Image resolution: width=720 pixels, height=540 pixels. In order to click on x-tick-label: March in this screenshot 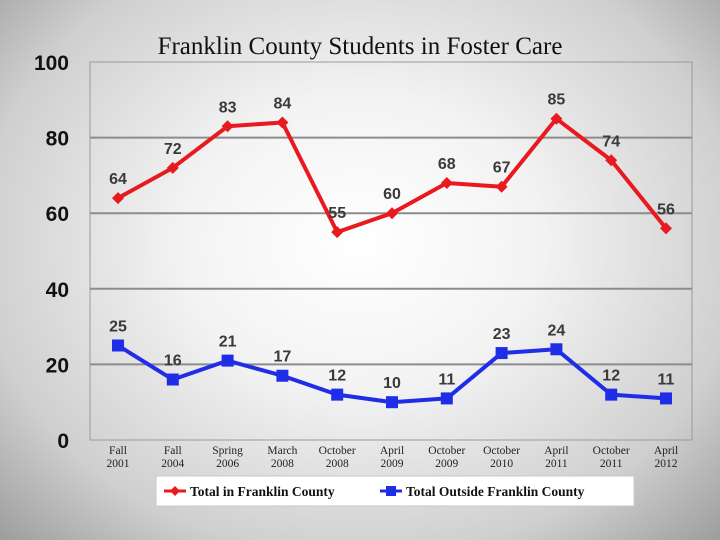, I will do `click(282, 451)`.